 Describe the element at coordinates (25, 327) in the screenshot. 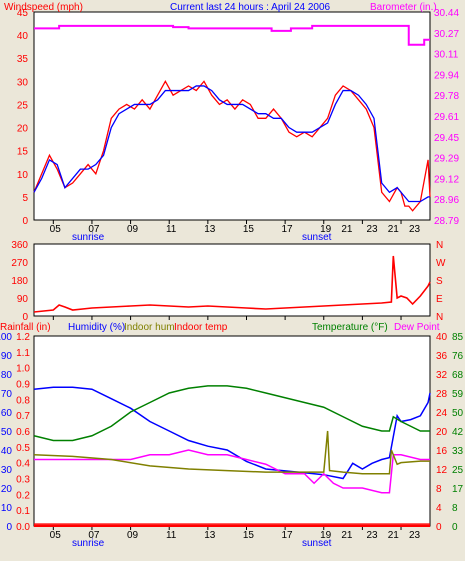

I see `rainfall-axis-label: Rainfall (in)` at that location.